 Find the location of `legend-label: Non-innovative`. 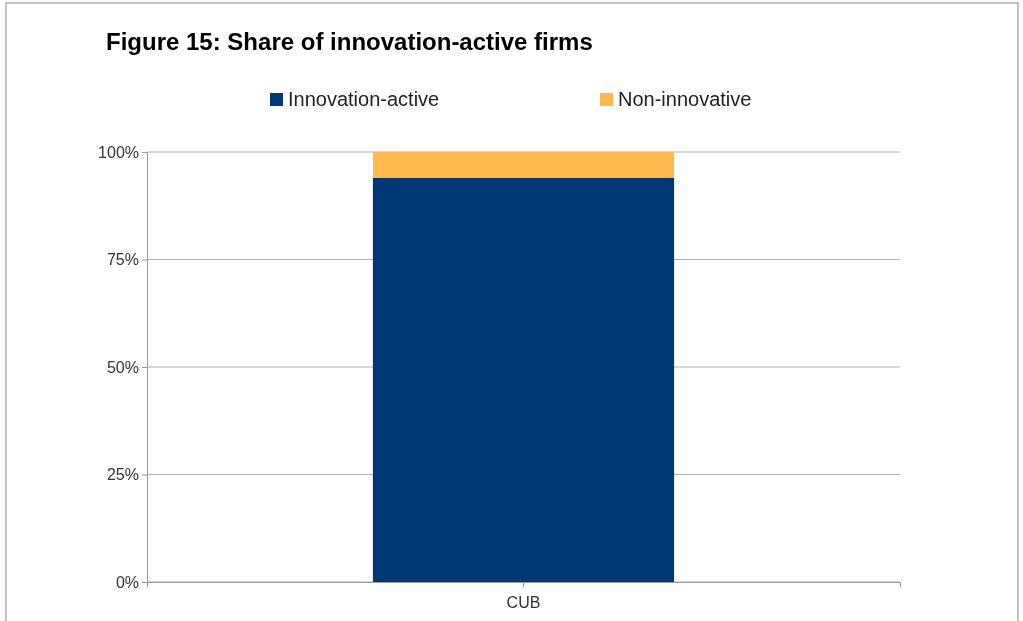

legend-label: Non-innovative is located at coordinates (685, 99).